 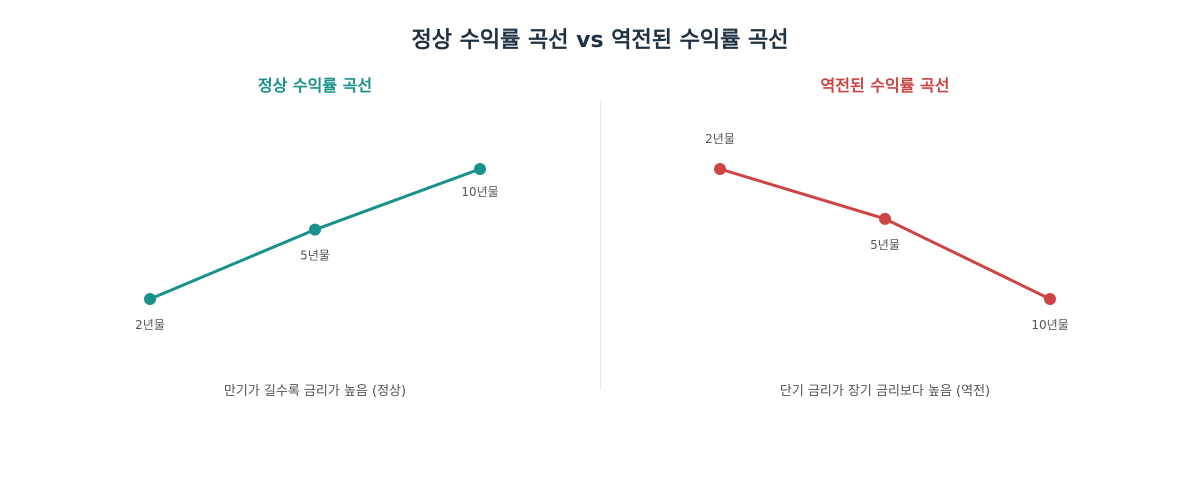 I want to click on inverted-curve-caption: 단기 금리가 장기 금리보다 높음 (역전), so click(x=885, y=391).